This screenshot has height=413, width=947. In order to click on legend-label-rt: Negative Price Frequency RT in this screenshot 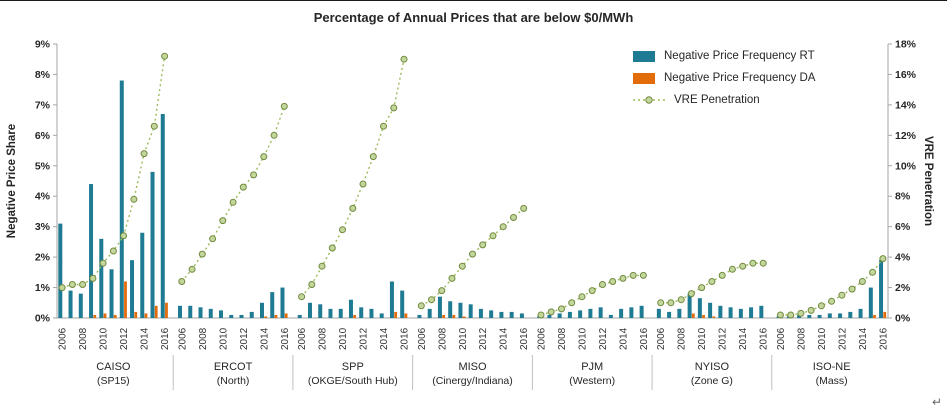, I will do `click(739, 56)`.